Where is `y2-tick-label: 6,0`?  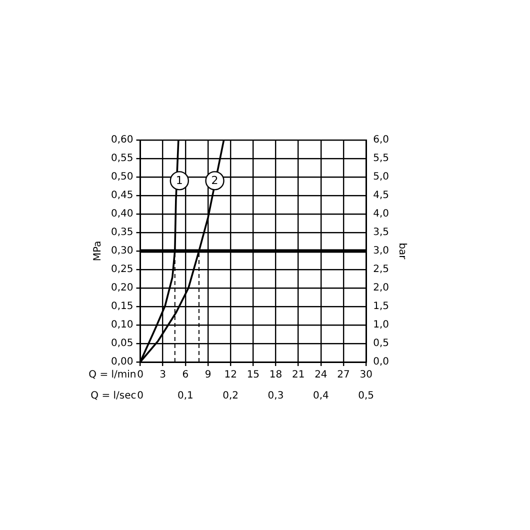 y2-tick-label: 6,0 is located at coordinates (381, 140).